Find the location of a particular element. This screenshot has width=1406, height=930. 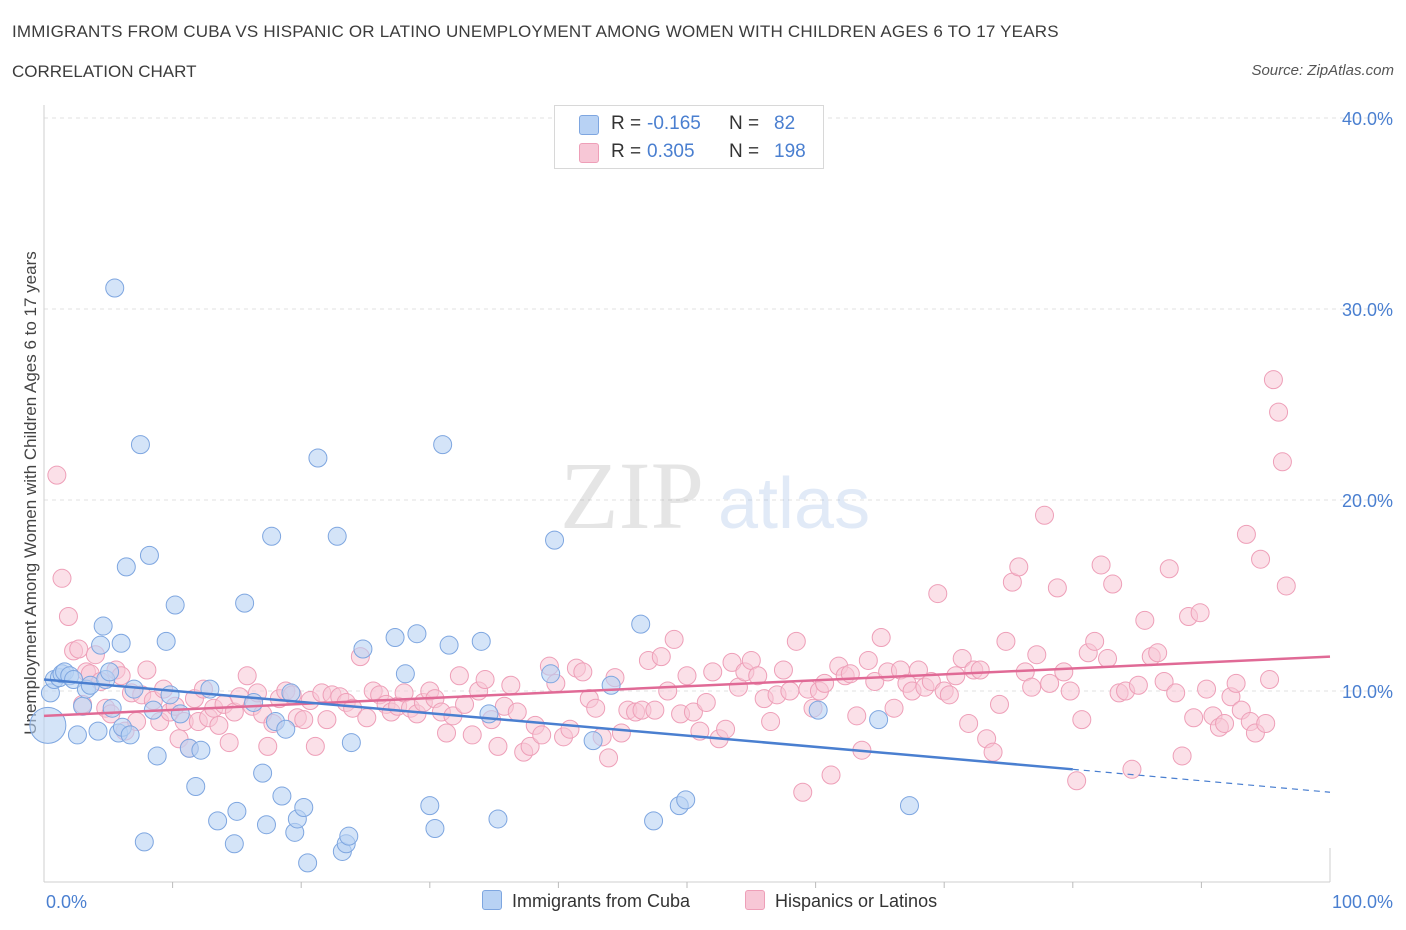

source-label: Source: ZipAtlas.com is located at coordinates (1322, 70).